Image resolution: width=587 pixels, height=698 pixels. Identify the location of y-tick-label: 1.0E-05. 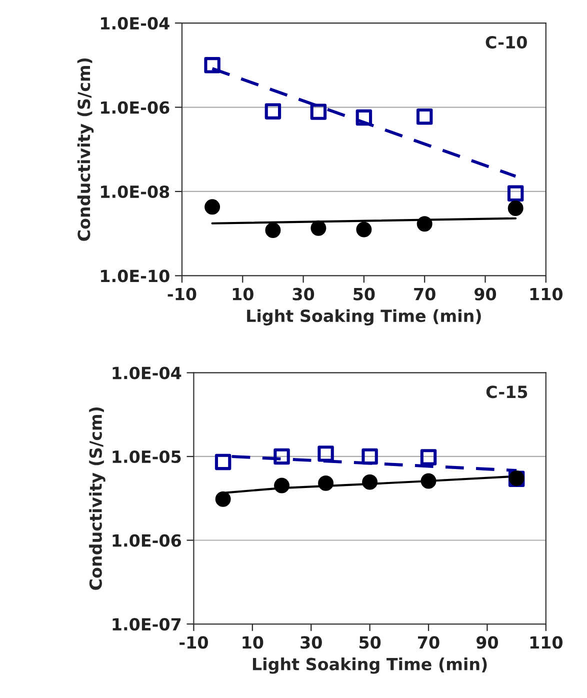
(146, 457).